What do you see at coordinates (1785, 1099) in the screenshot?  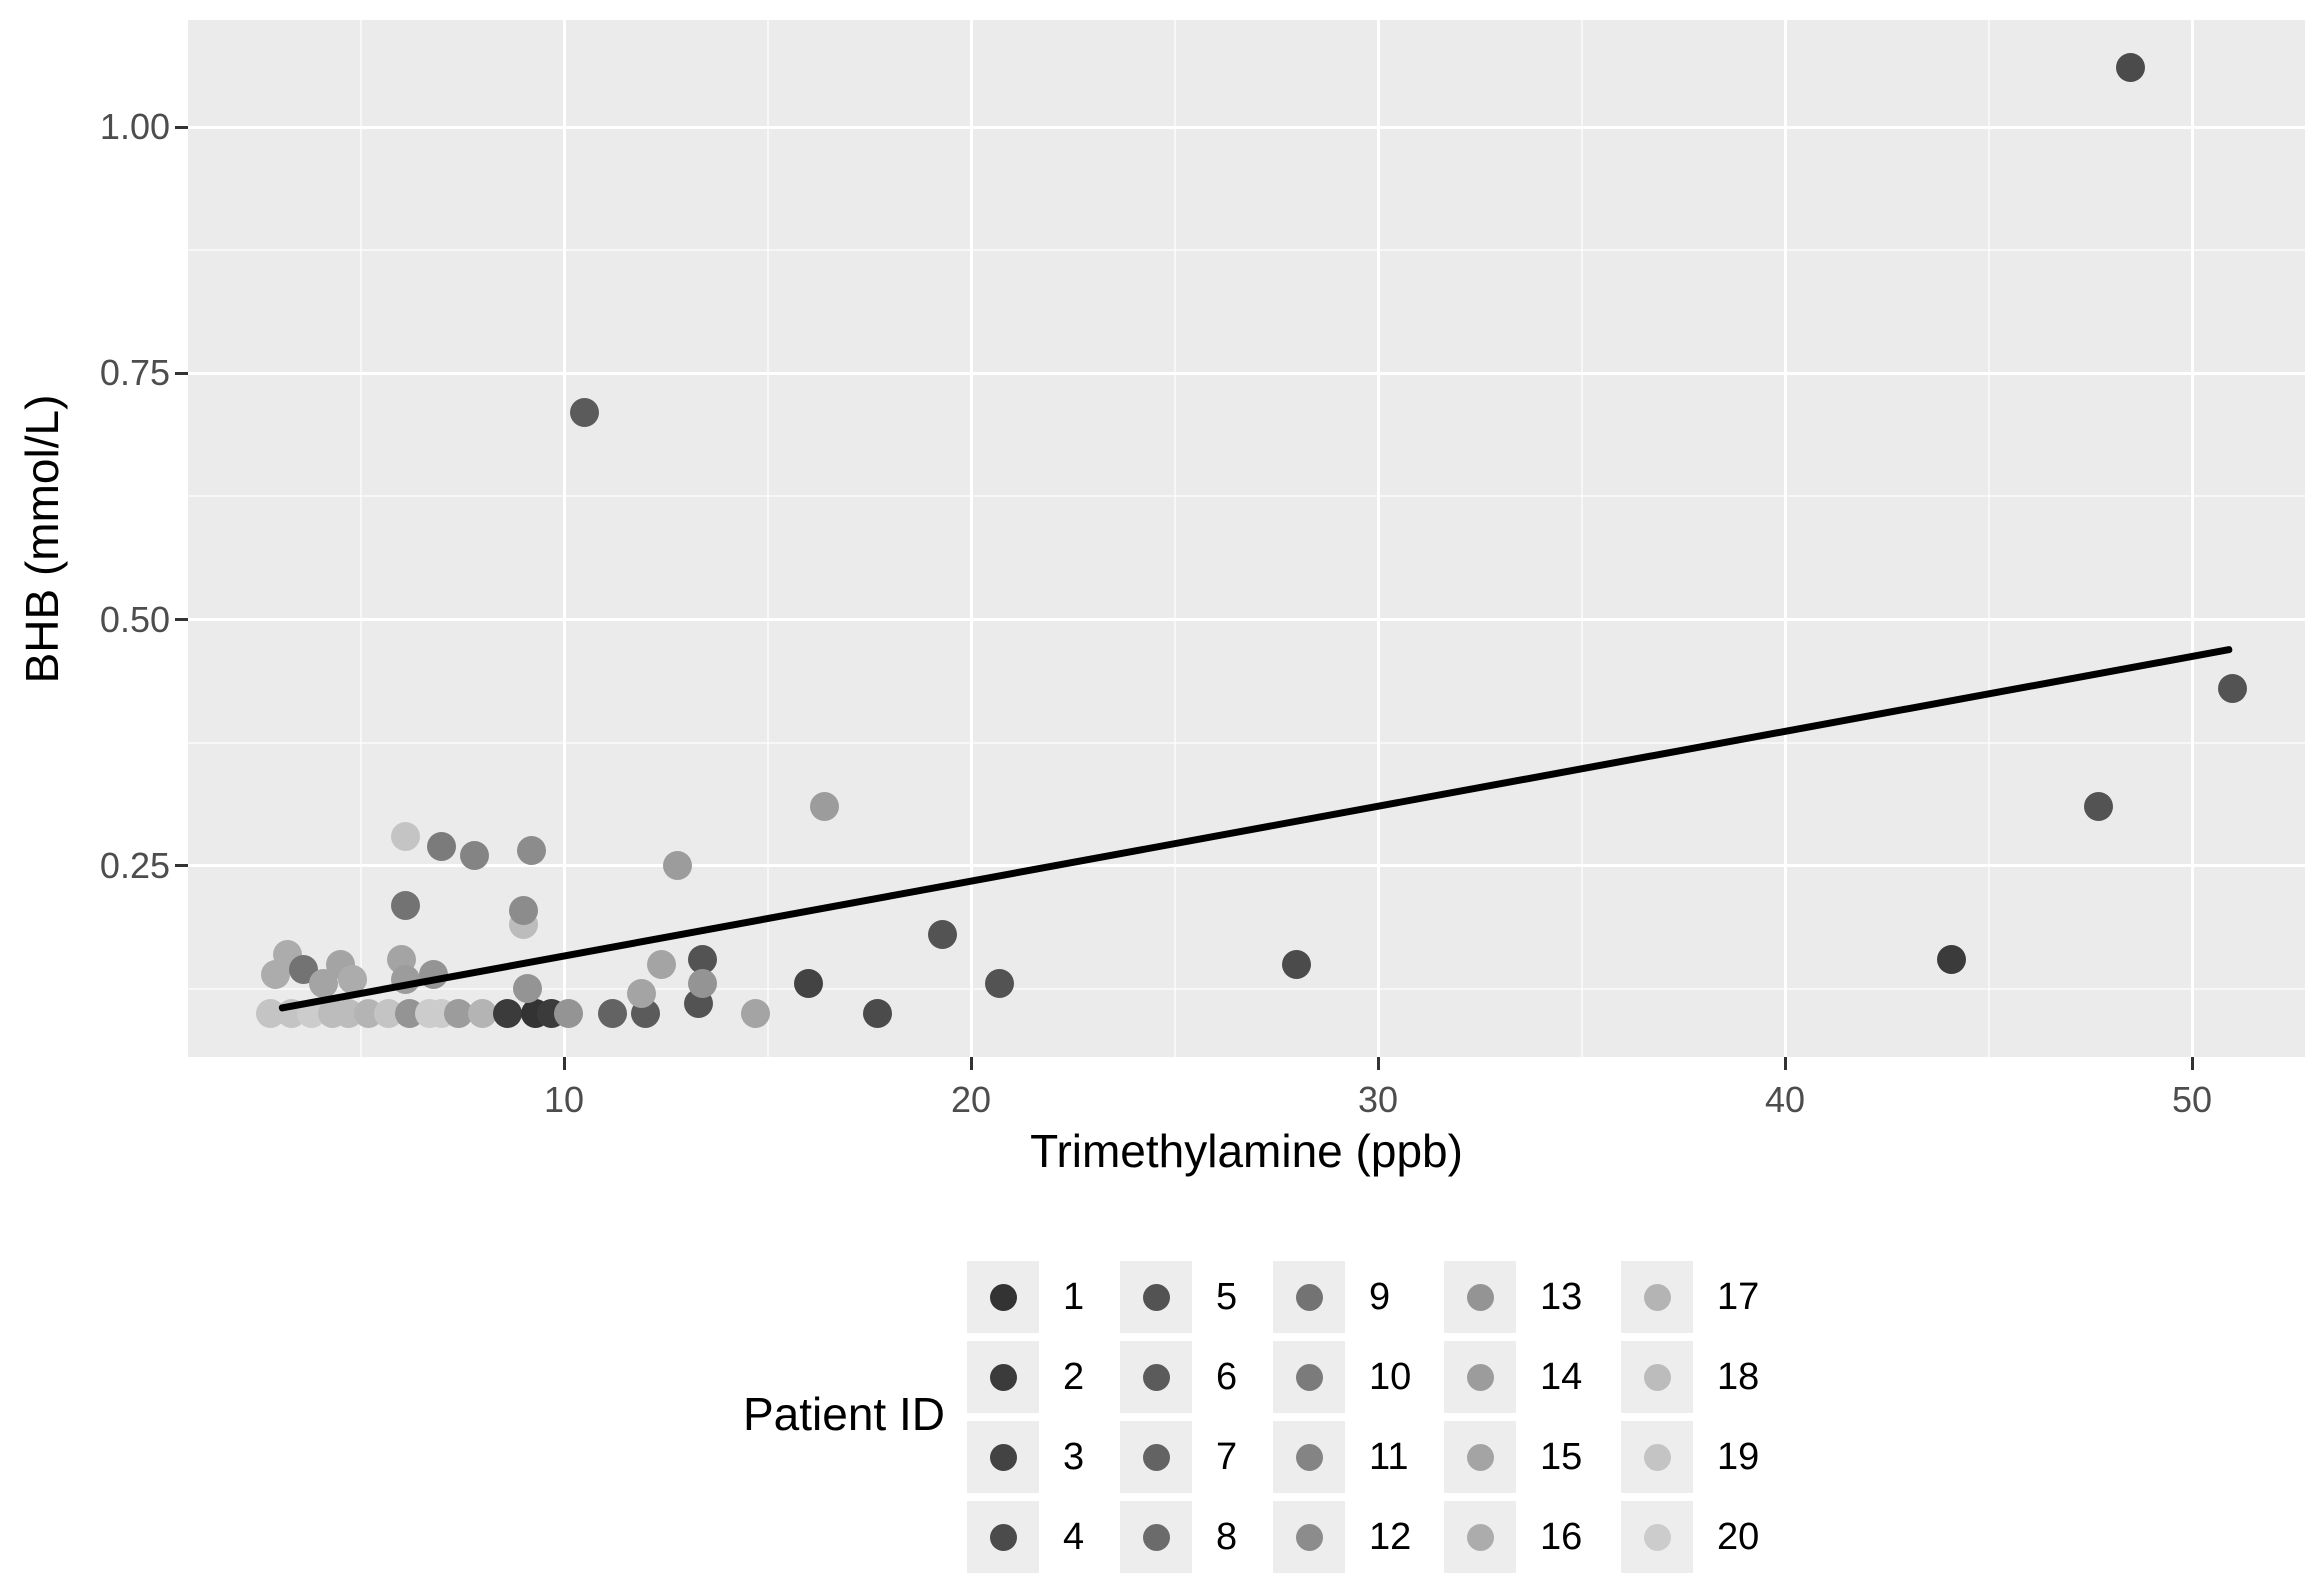 I see `x-tick-label: 40` at bounding box center [1785, 1099].